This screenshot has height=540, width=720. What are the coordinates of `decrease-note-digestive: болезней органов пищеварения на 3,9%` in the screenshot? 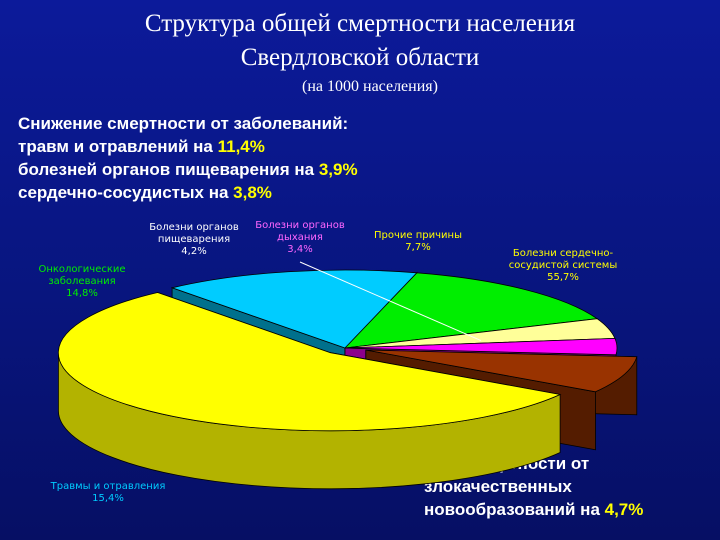 It's located at (188, 169).